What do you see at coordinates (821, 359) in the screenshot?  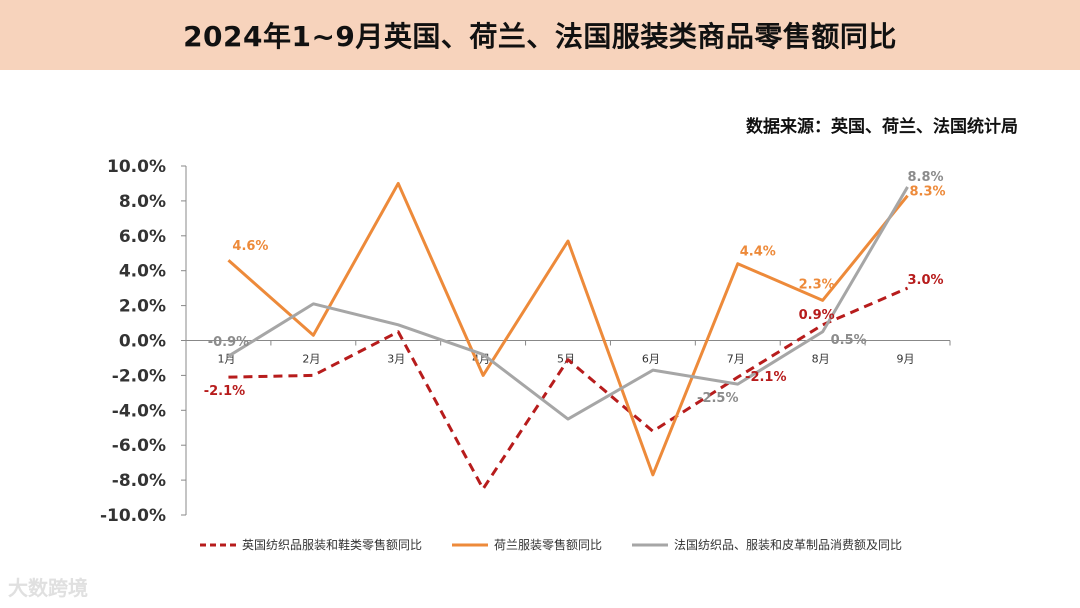 I see `x-tick-label: 8月` at bounding box center [821, 359].